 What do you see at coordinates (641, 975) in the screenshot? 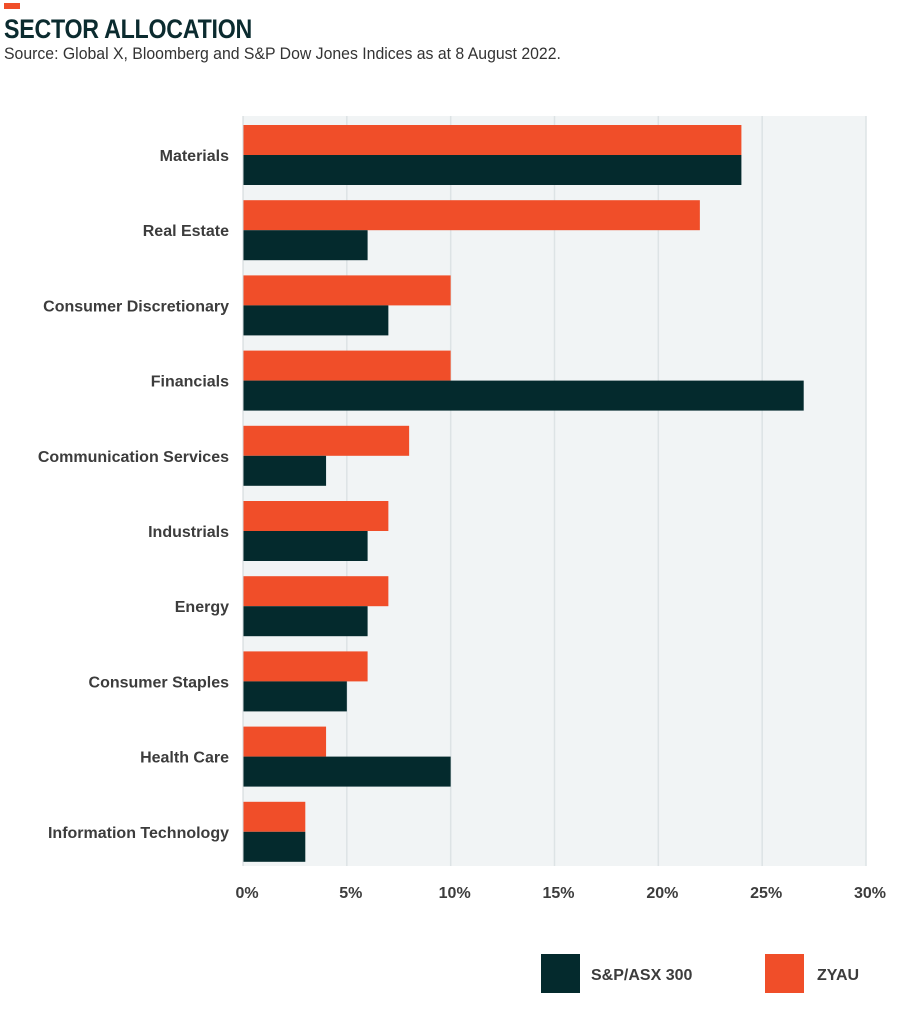
I see `legend-label-sp-asx-300: S&P/ASX 300` at bounding box center [641, 975].